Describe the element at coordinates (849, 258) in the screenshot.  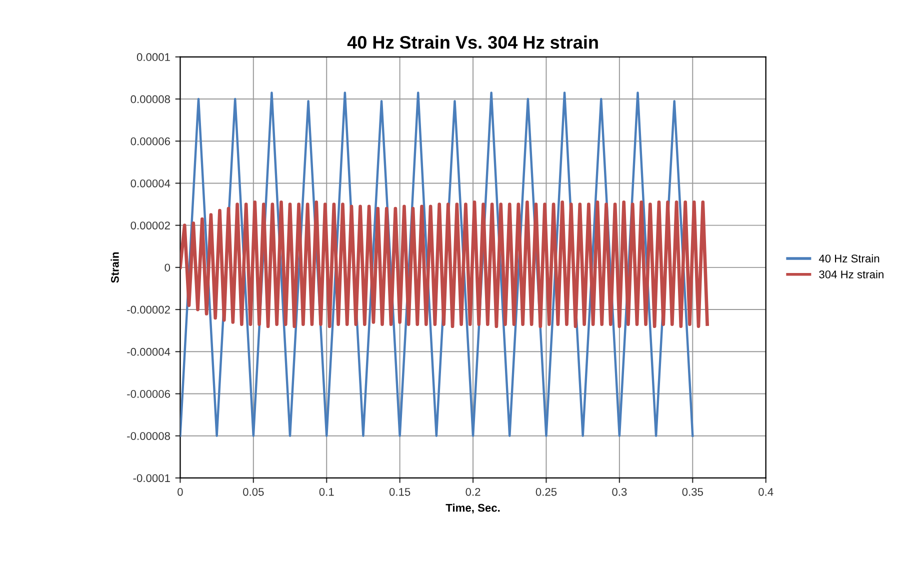
I see `legend-label: 40 Hz Strain` at that location.